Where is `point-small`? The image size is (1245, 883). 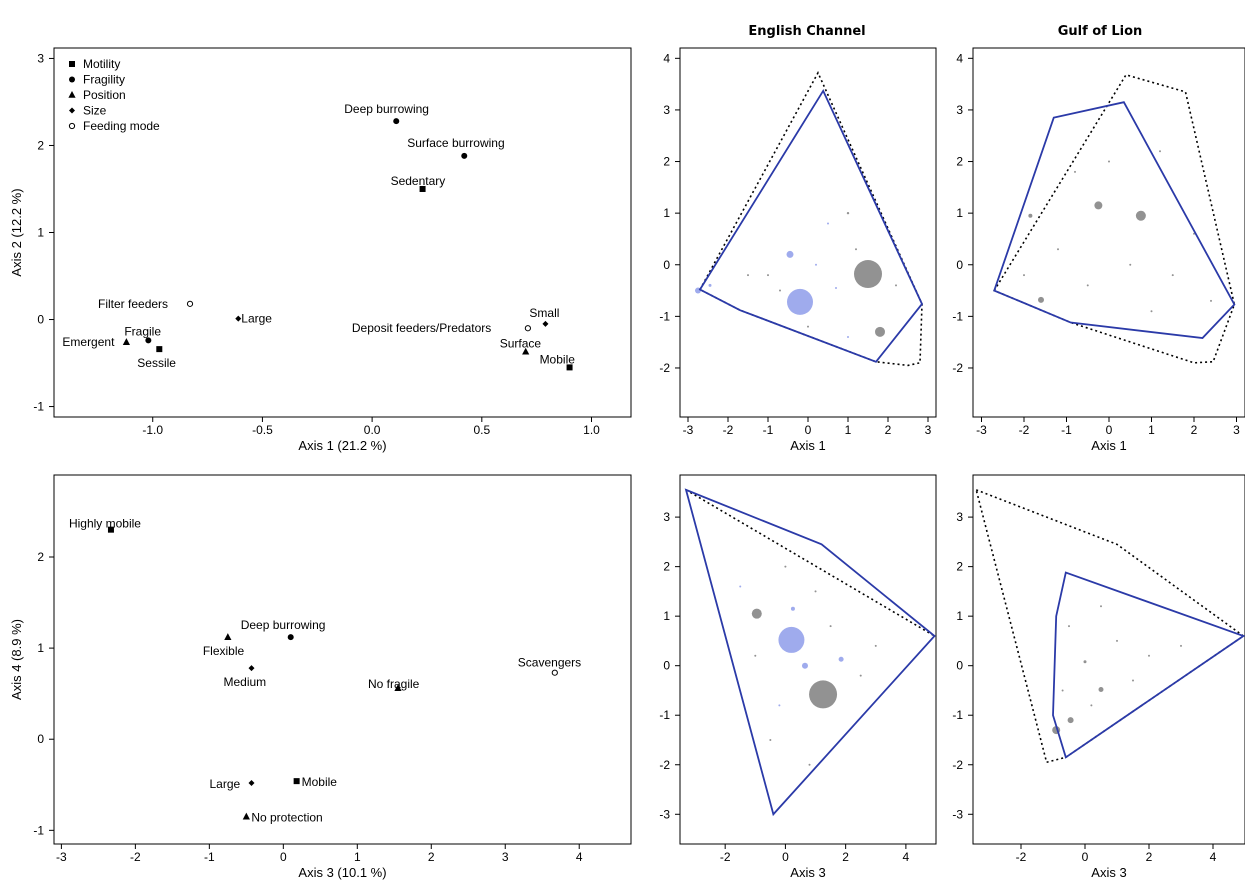
point-small is located at coordinates (545, 323).